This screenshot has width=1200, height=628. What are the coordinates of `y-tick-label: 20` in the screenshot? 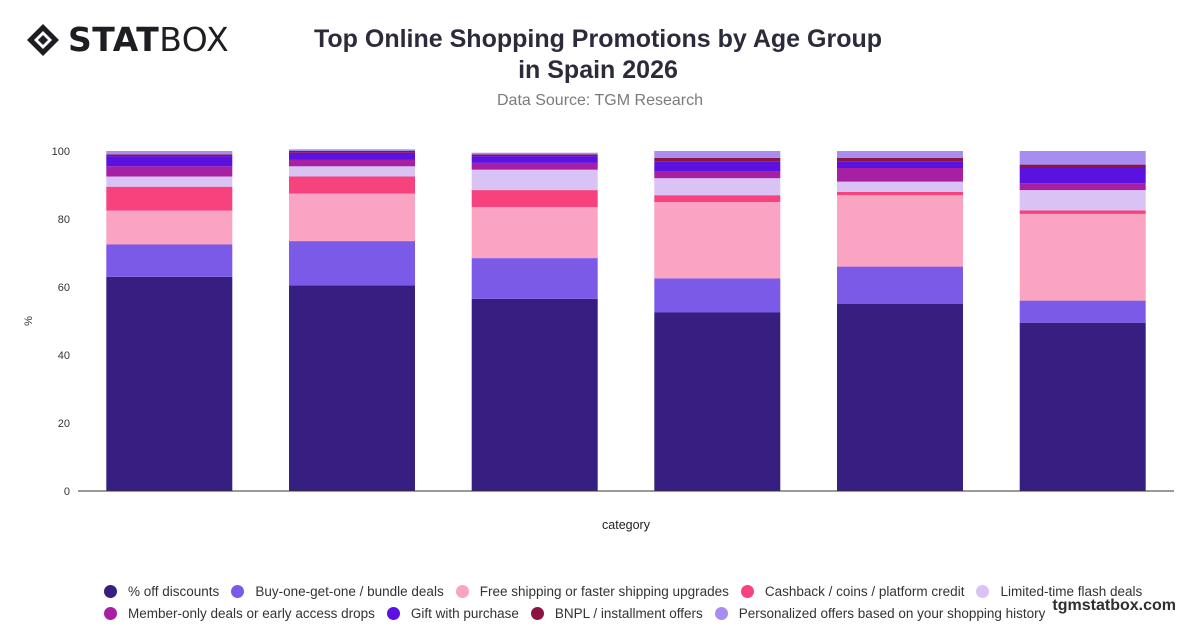 It's located at (64, 424).